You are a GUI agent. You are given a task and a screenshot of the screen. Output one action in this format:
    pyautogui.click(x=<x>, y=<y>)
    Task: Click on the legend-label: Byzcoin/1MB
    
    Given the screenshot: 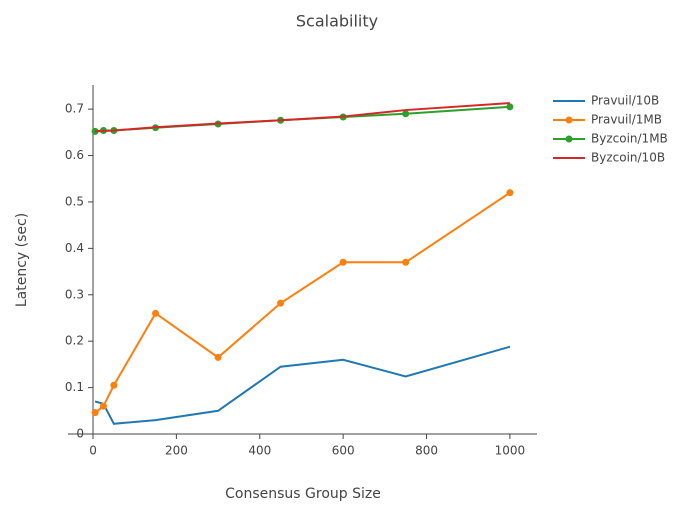 What is the action you would take?
    pyautogui.click(x=629, y=139)
    